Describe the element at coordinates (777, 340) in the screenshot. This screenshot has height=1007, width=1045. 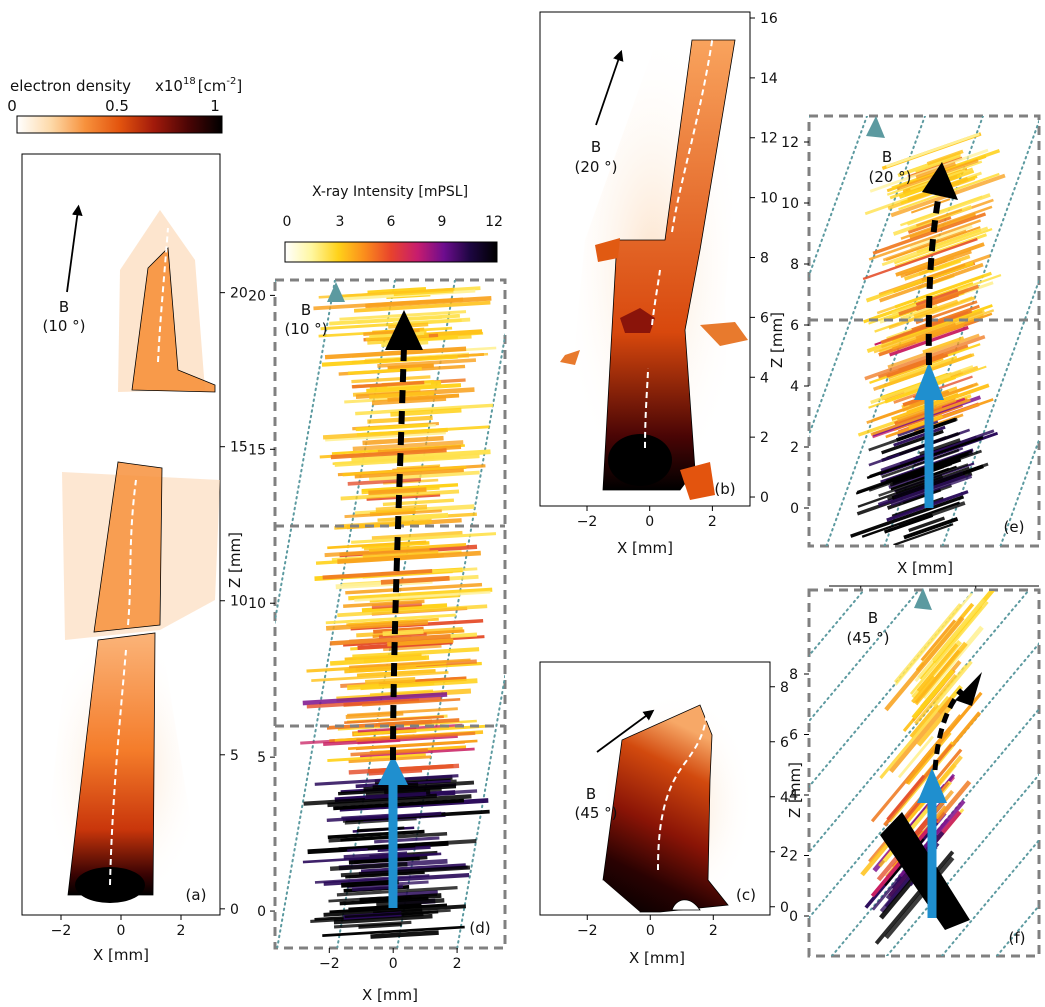
I see `panel-e-ylabel: Z [mm]` at that location.